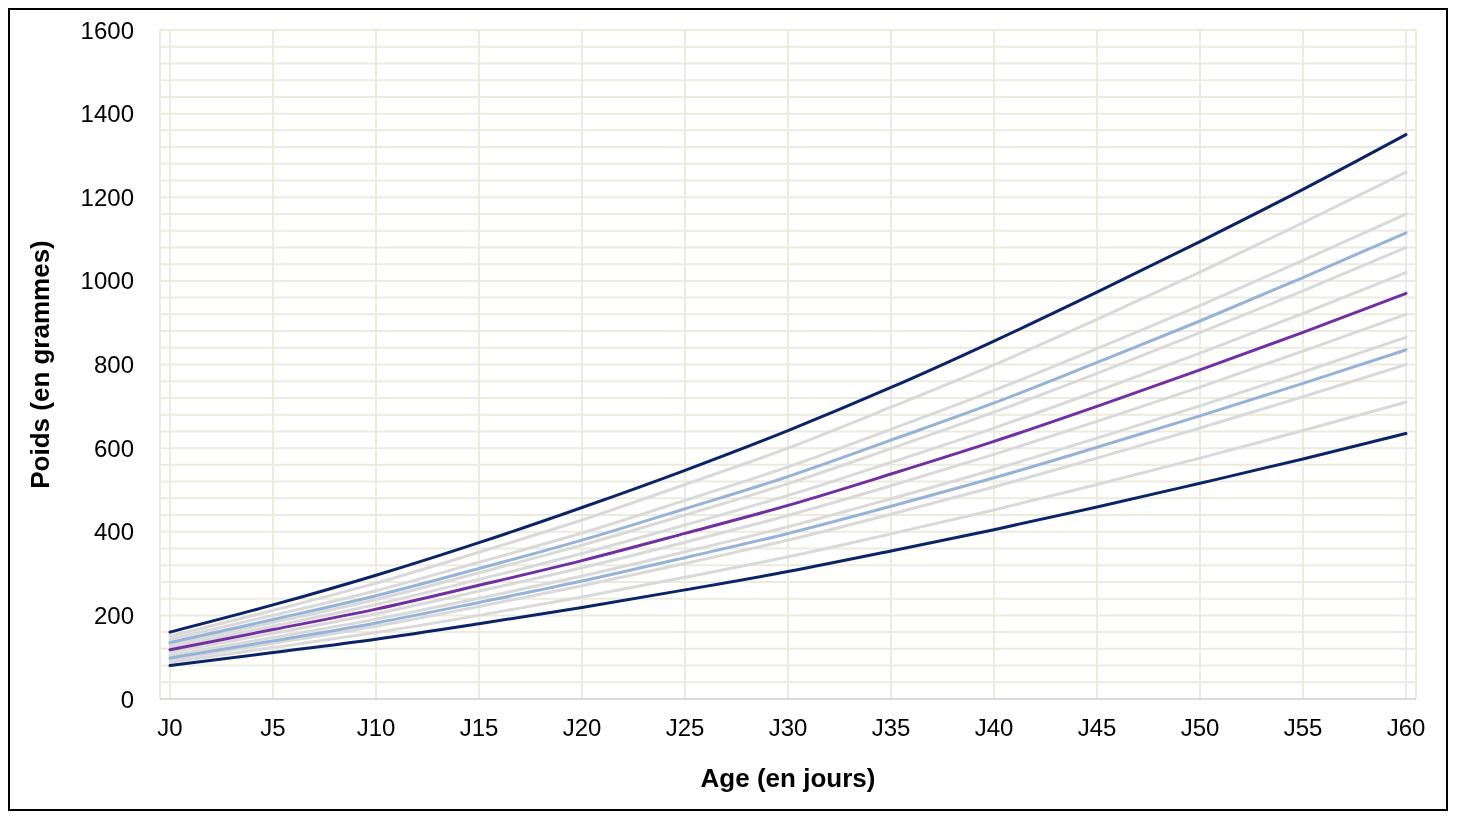 This screenshot has height=820, width=1457. What do you see at coordinates (1303, 728) in the screenshot?
I see `x-tick-label: J55` at bounding box center [1303, 728].